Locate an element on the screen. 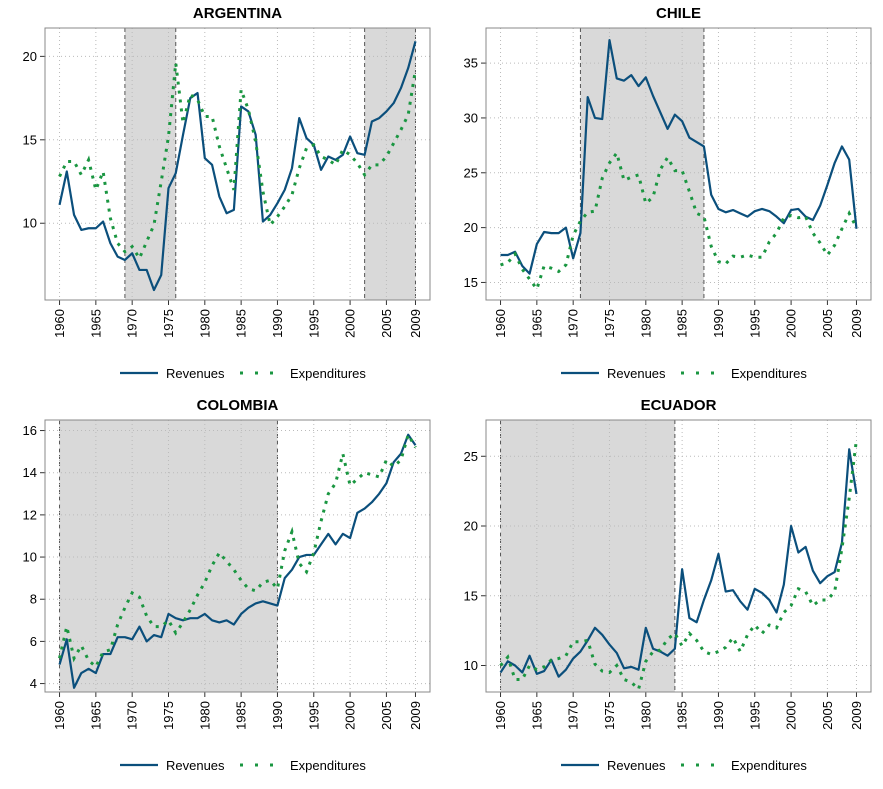 This screenshot has height=789, width=883. y-tick-label: 12 is located at coordinates (30, 514).